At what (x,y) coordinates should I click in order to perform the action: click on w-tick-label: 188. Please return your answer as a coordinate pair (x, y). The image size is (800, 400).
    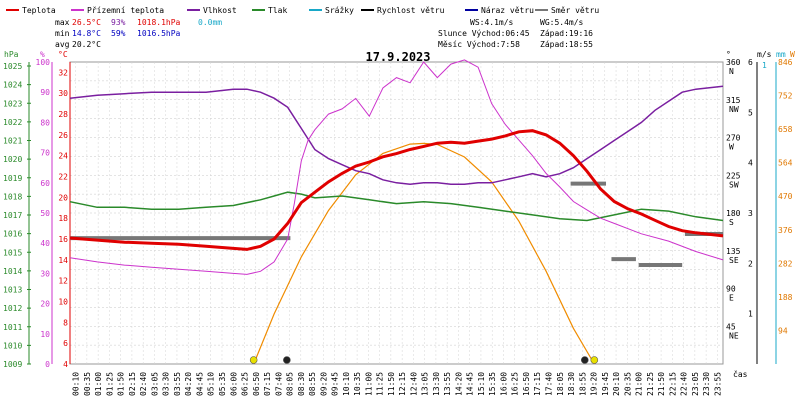
    Looking at the image, I should click on (785, 297).